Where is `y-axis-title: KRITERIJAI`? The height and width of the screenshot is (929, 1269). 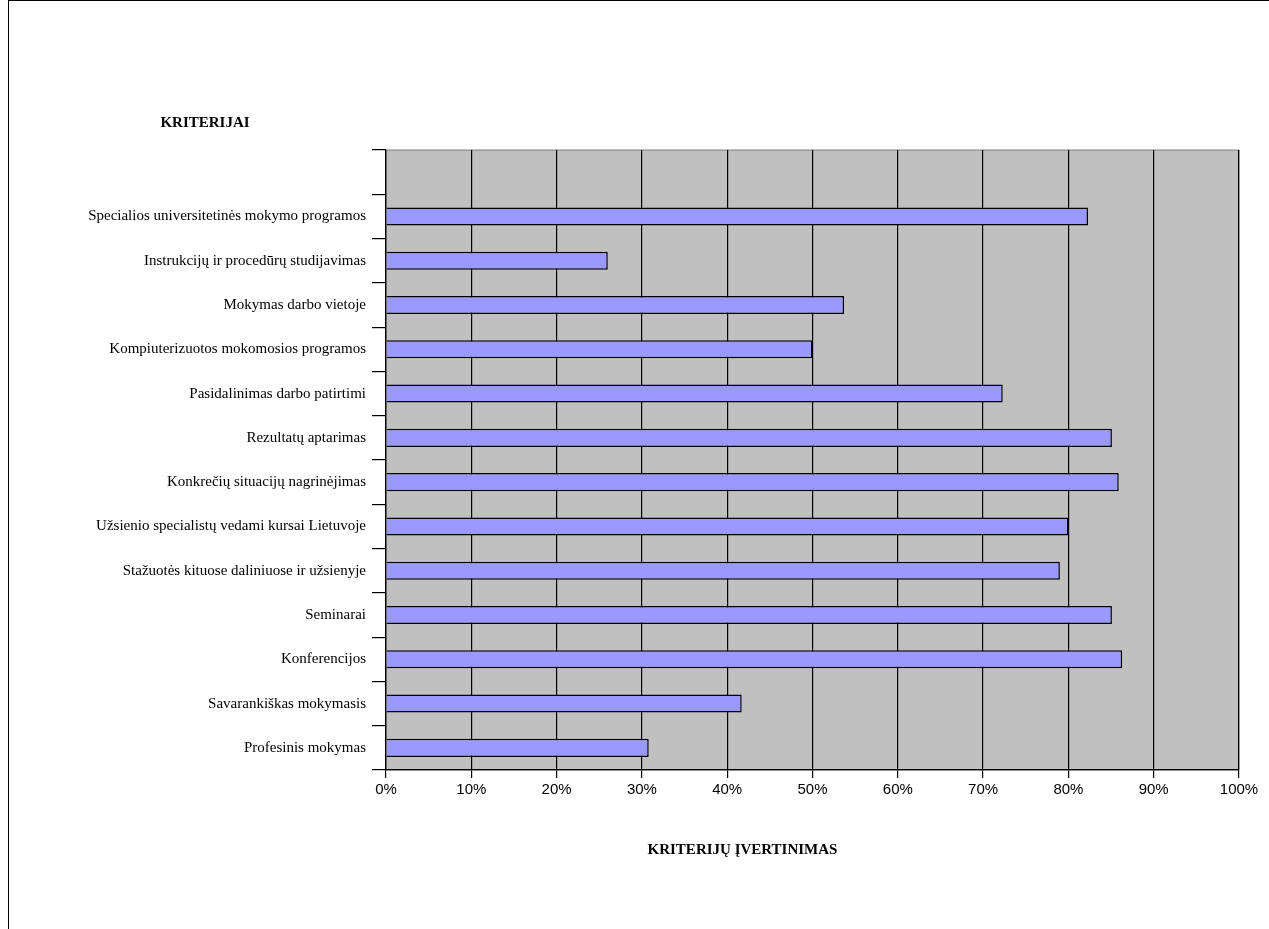
y-axis-title: KRITERIJAI is located at coordinates (205, 121).